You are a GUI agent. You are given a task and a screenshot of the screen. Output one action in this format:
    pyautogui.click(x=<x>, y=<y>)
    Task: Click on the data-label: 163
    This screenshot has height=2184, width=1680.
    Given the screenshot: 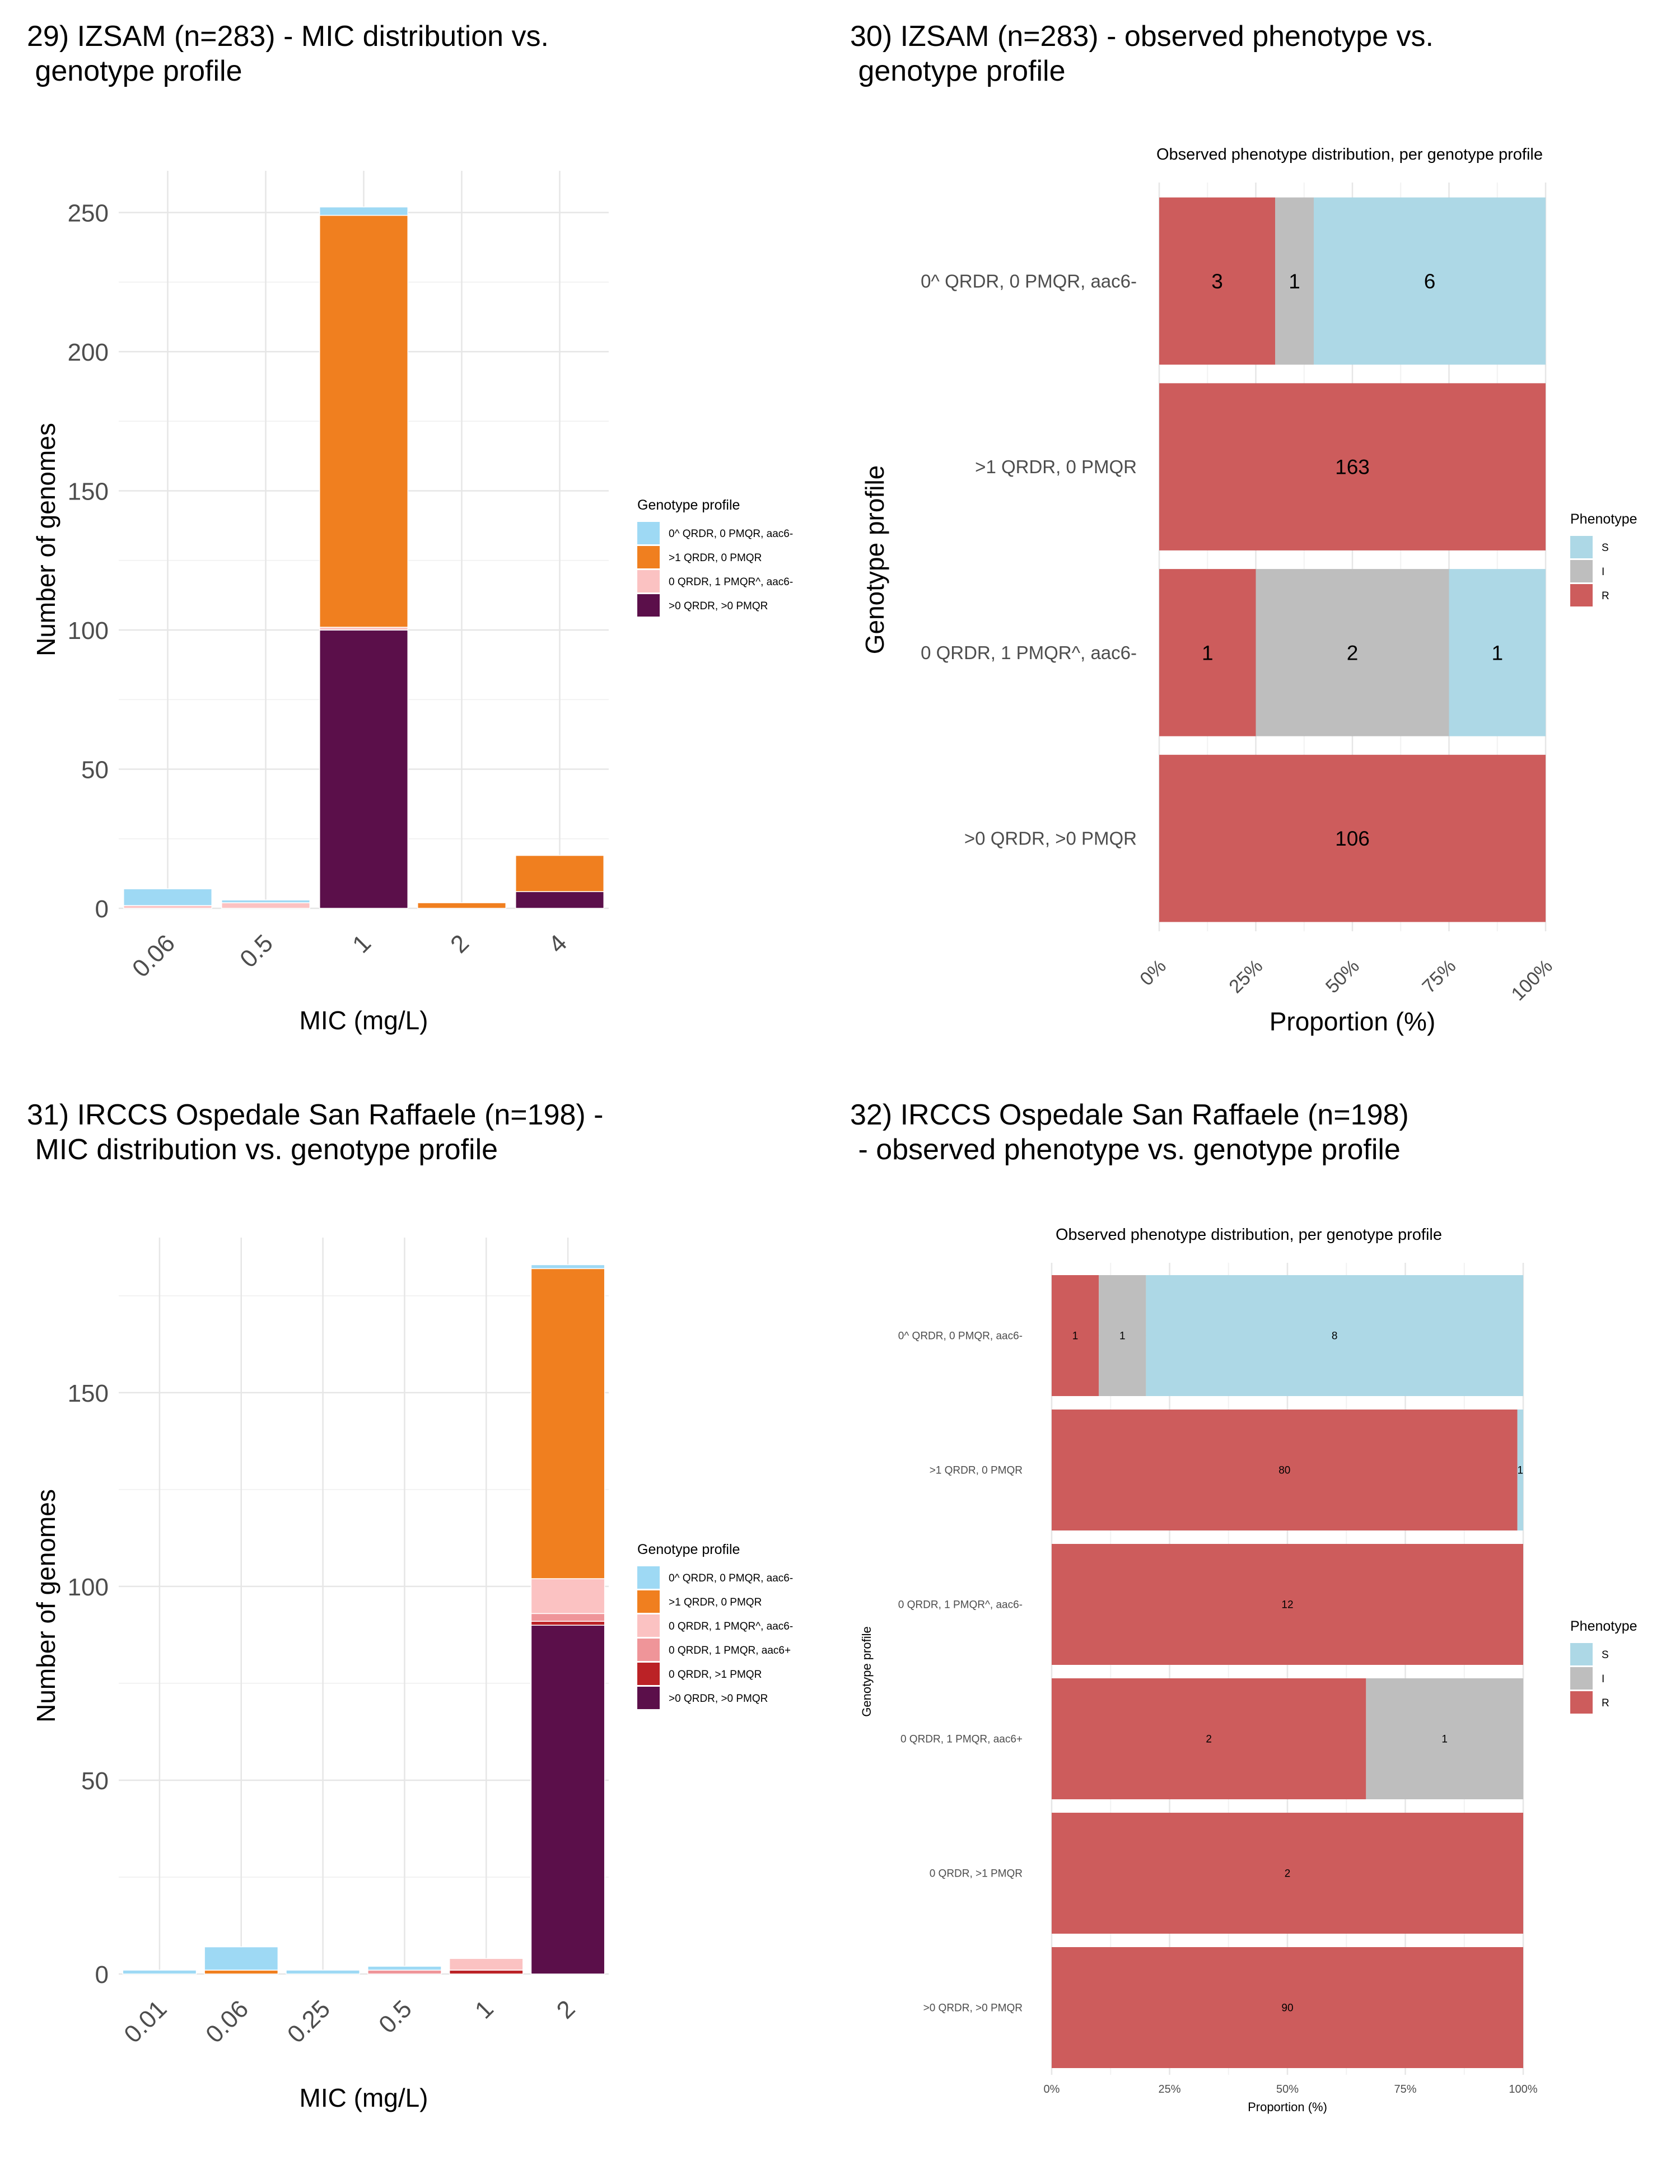 What is the action you would take?
    pyautogui.click(x=1353, y=468)
    